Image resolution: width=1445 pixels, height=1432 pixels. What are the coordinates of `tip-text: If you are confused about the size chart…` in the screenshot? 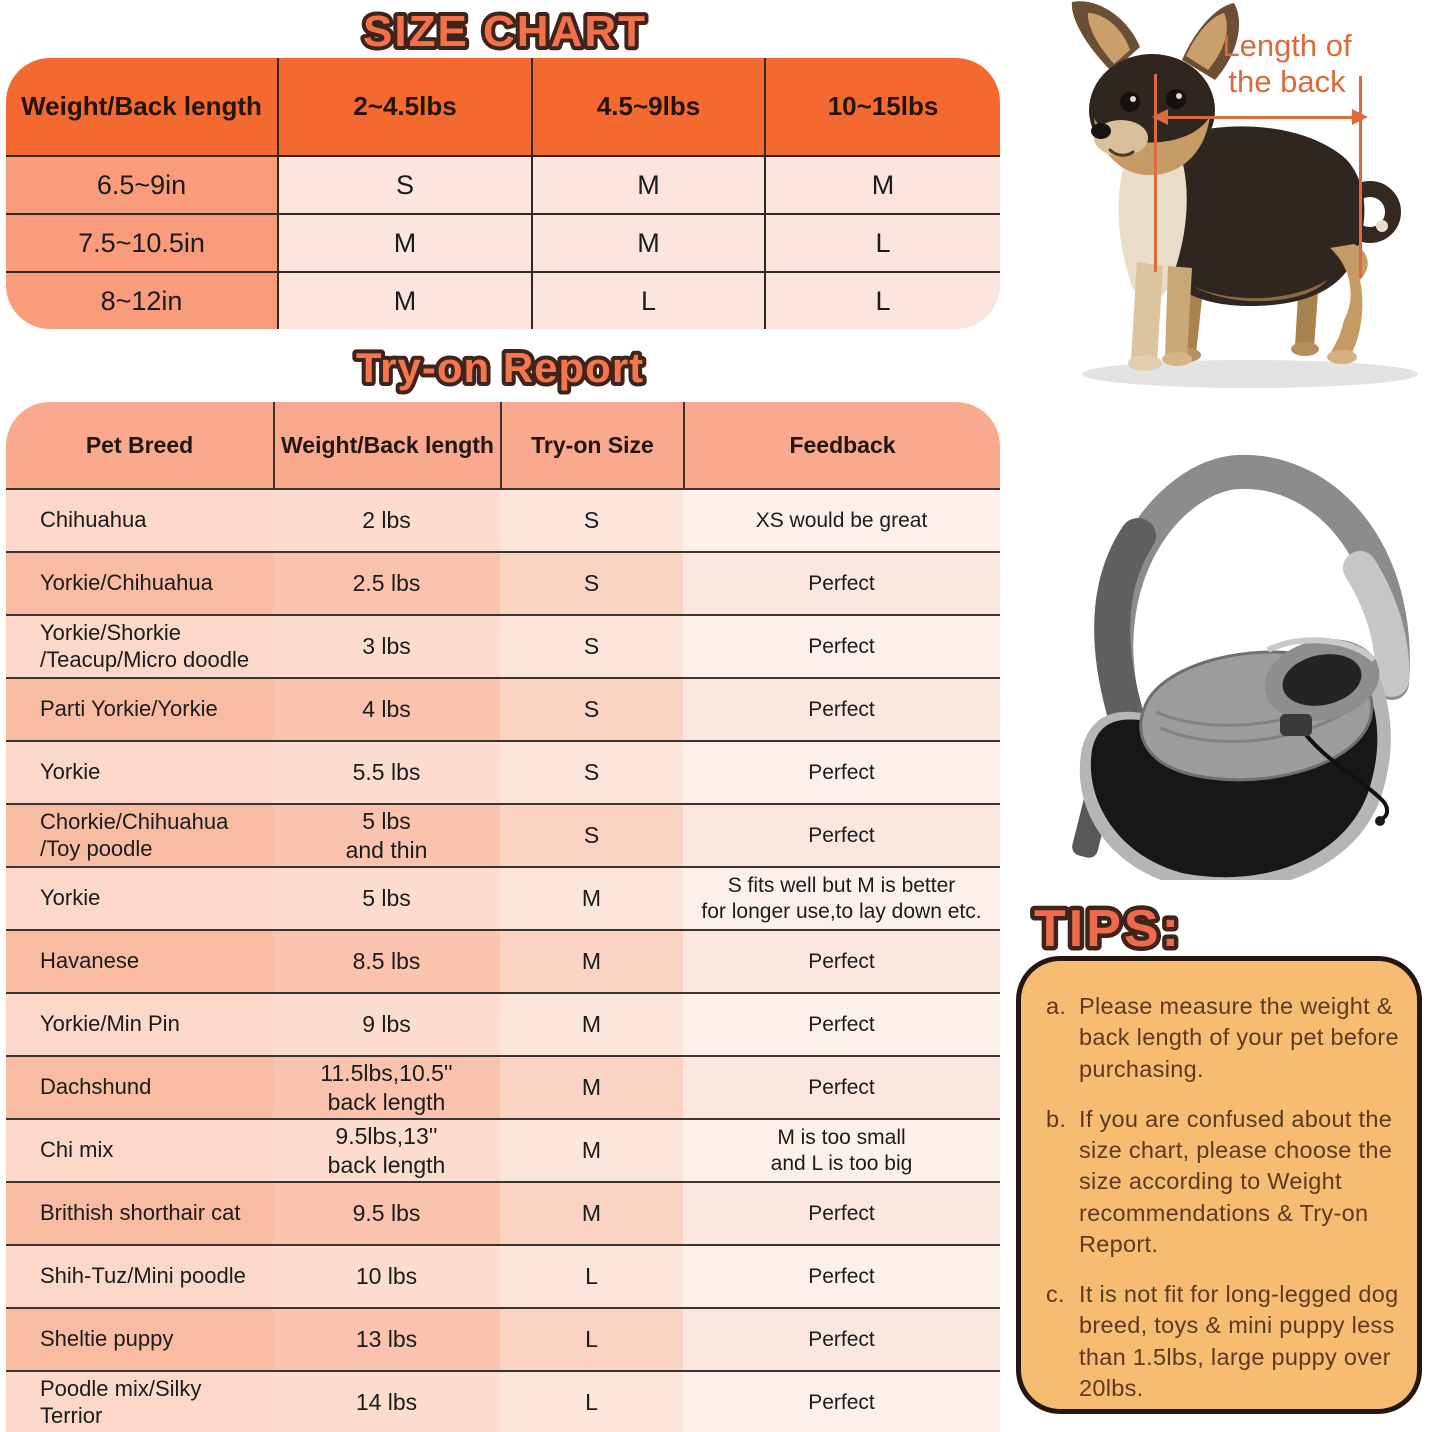 It's located at (1236, 1181).